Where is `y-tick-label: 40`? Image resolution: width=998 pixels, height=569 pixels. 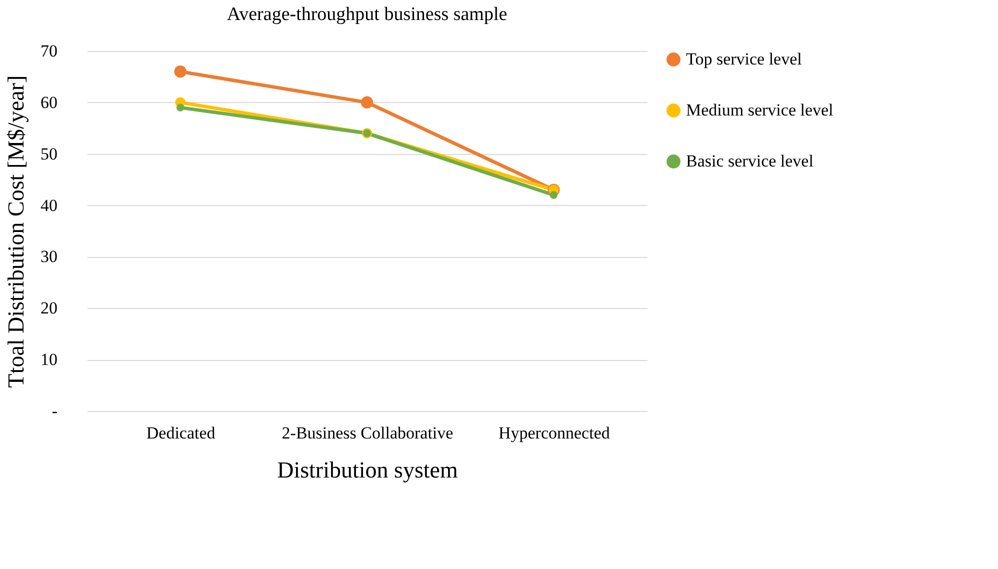 y-tick-label: 40 is located at coordinates (49, 205).